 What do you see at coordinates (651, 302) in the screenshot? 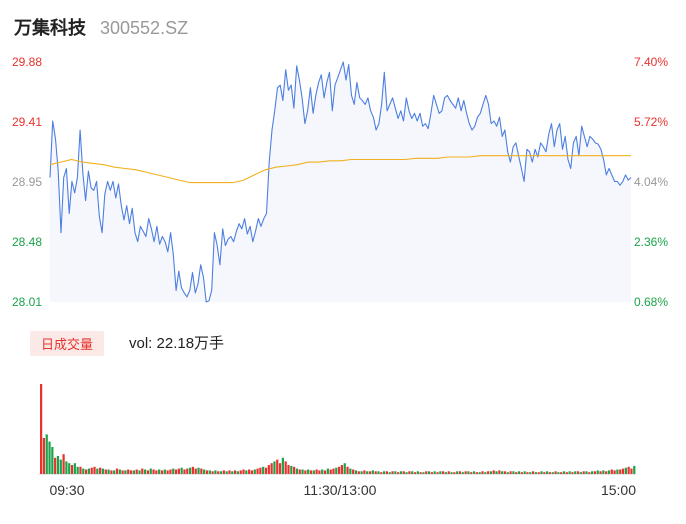
I see `y-tick-right: 0.68%` at bounding box center [651, 302].